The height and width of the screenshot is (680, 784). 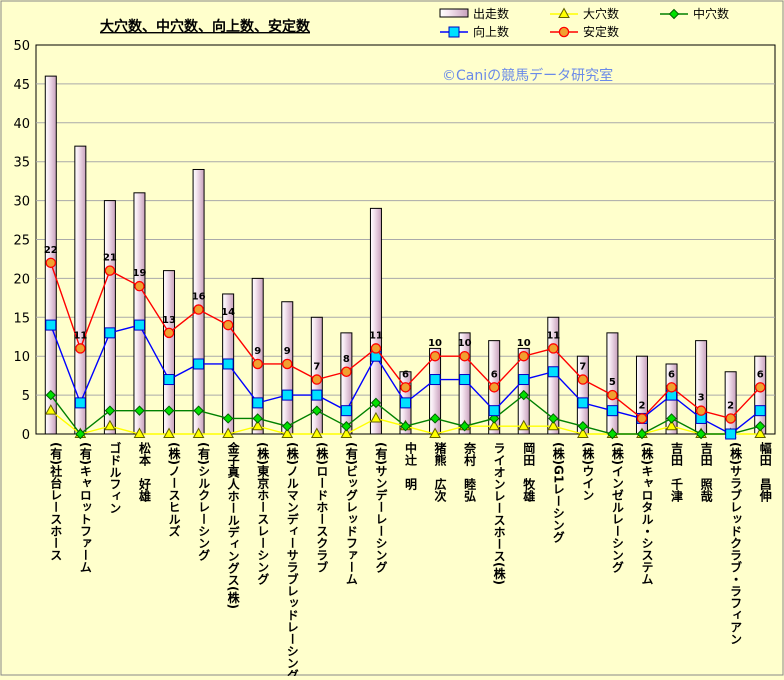 What do you see at coordinates (26, 396) in the screenshot?
I see `y-tick-label: 5` at bounding box center [26, 396].